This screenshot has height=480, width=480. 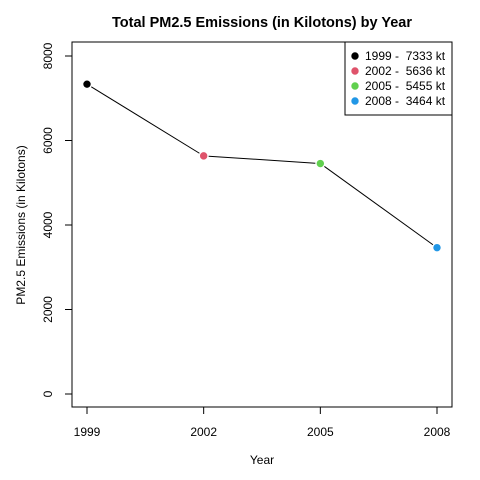 I want to click on legend-label: 2002 - 5636 kt, so click(x=405, y=71).